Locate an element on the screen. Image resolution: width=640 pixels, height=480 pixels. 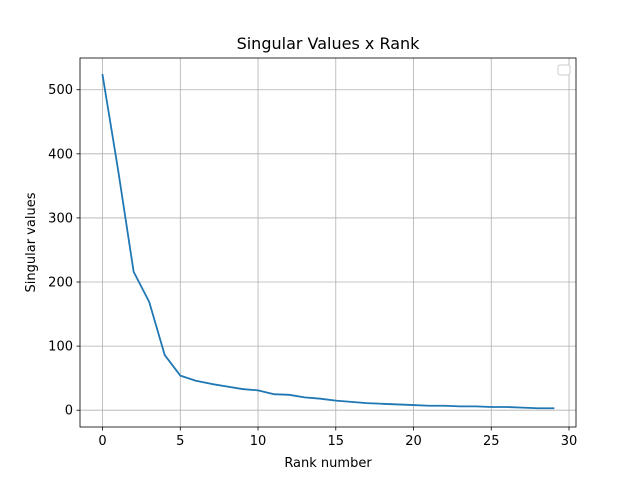
legend-box is located at coordinates (564, 70).